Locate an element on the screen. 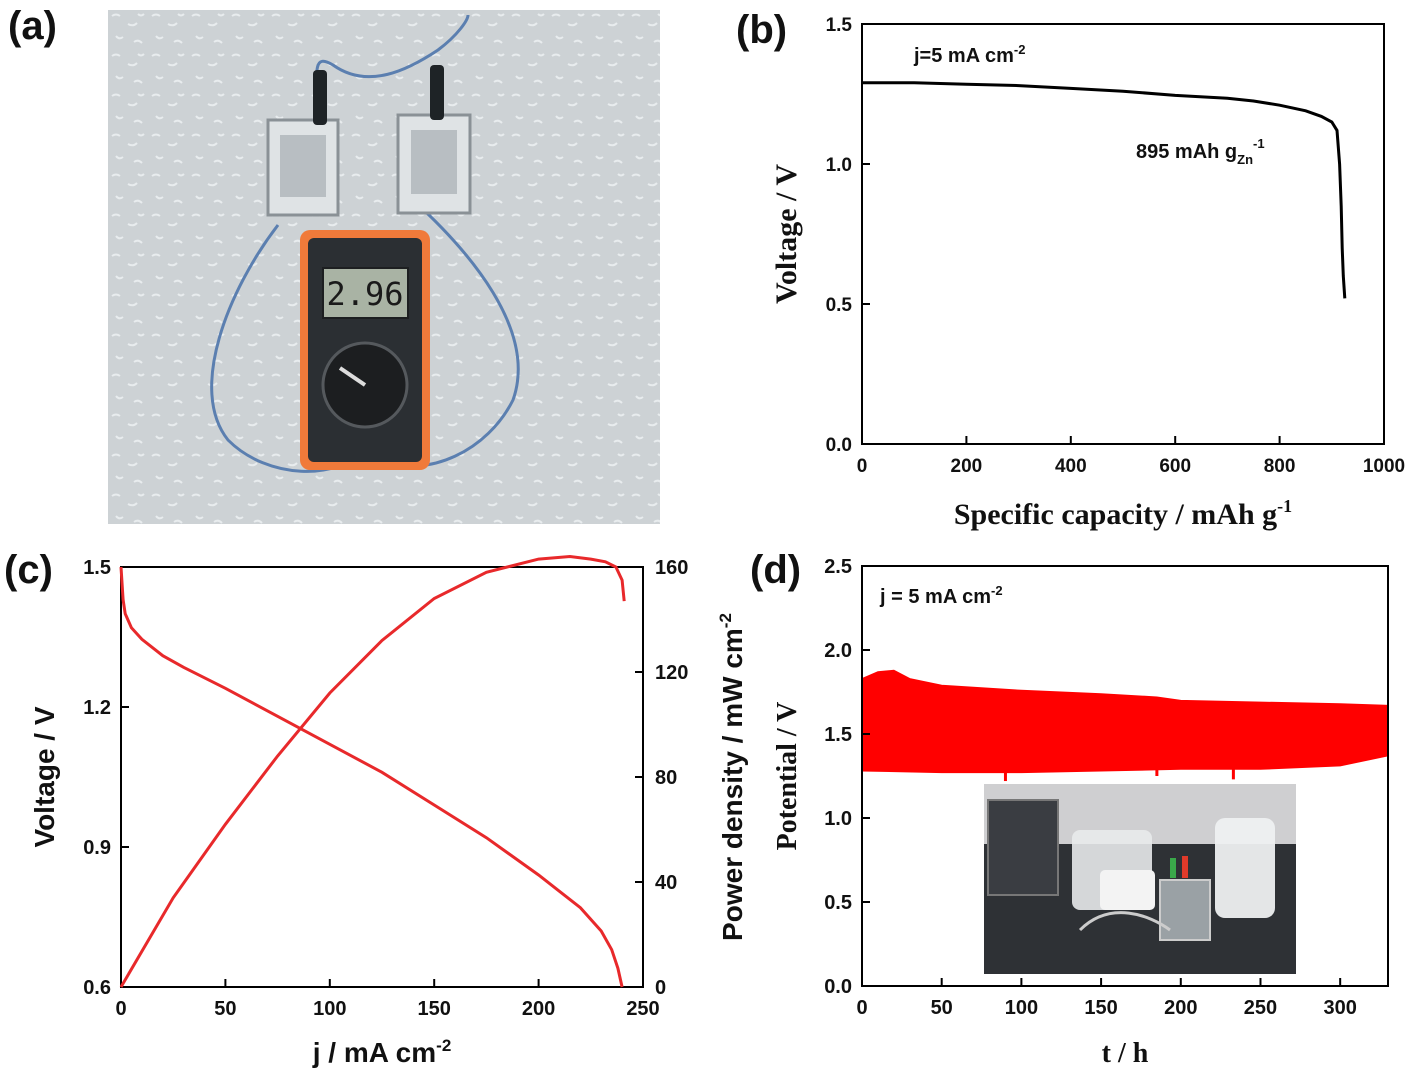  chart-d-xlabel: t / h is located at coordinates (1125, 1053).